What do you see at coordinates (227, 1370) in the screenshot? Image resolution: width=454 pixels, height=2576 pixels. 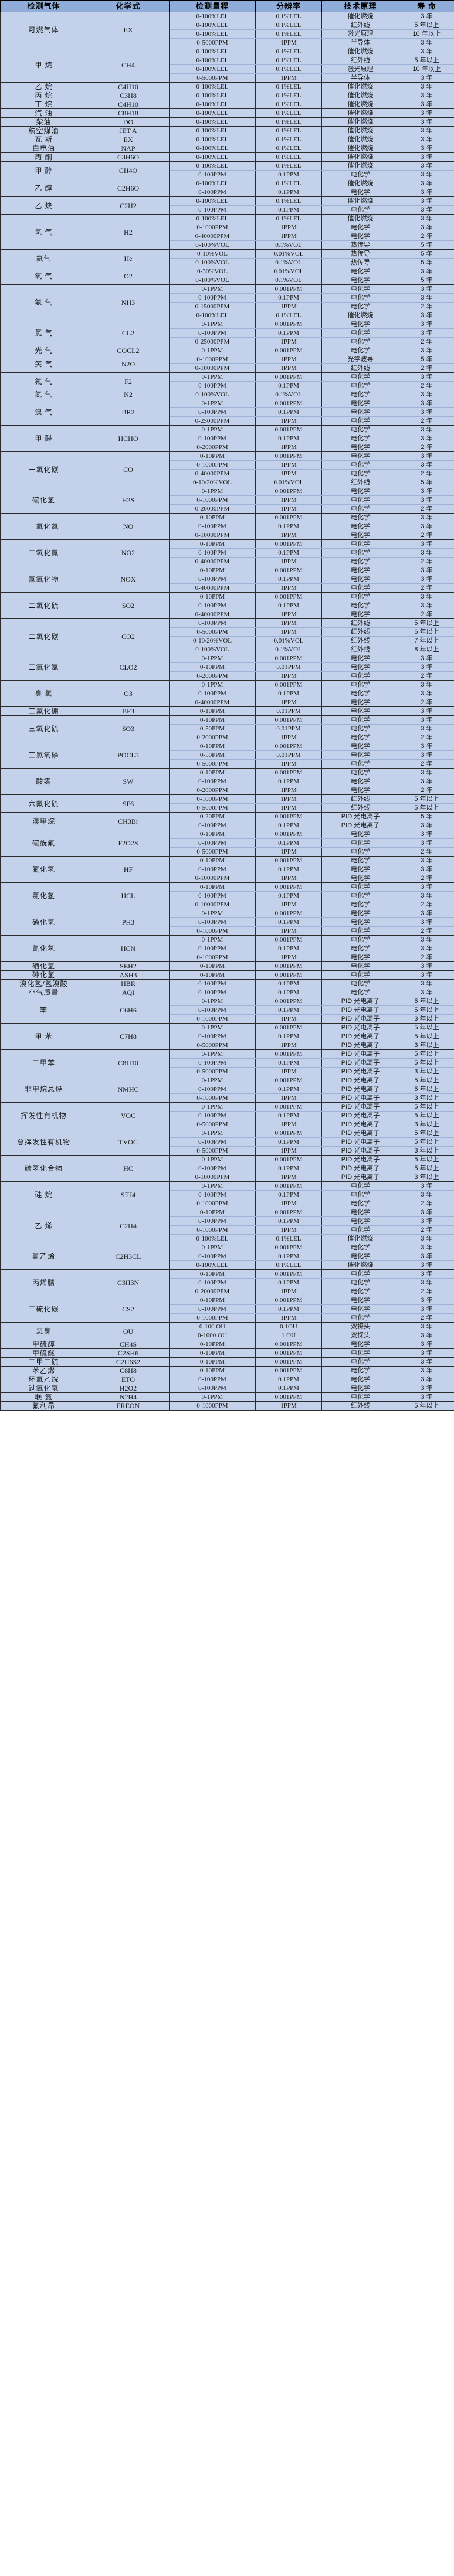 I see `table-row: 苯乙烯 C8H8 0-10PPM 0.001PPM 电化学 3 年` at bounding box center [227, 1370].